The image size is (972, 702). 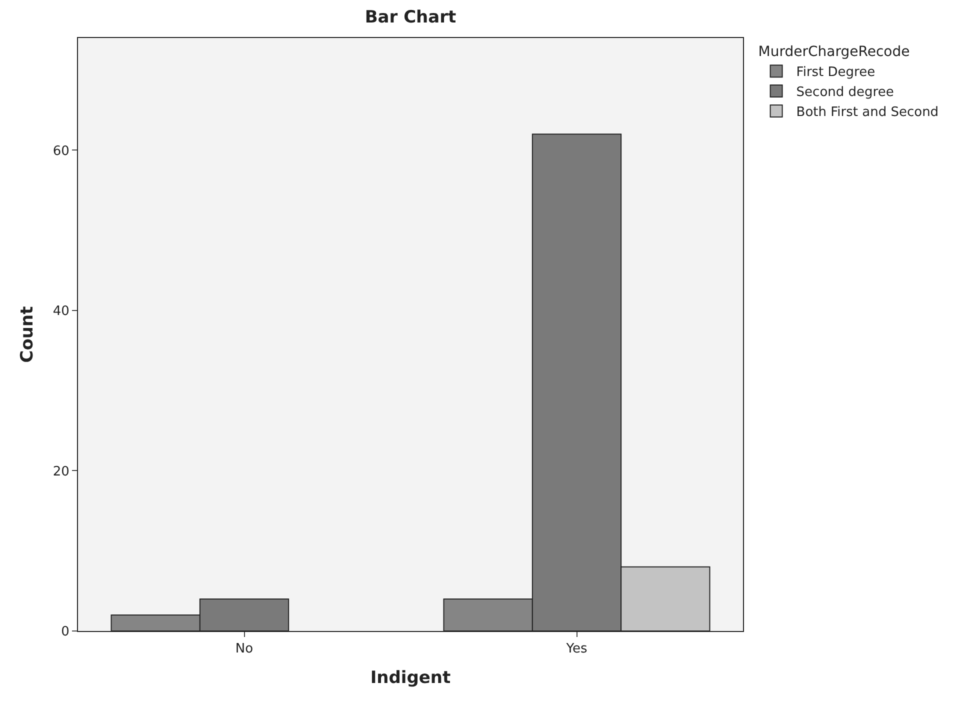 I want to click on y-tick-label: 60, so click(x=61, y=151).